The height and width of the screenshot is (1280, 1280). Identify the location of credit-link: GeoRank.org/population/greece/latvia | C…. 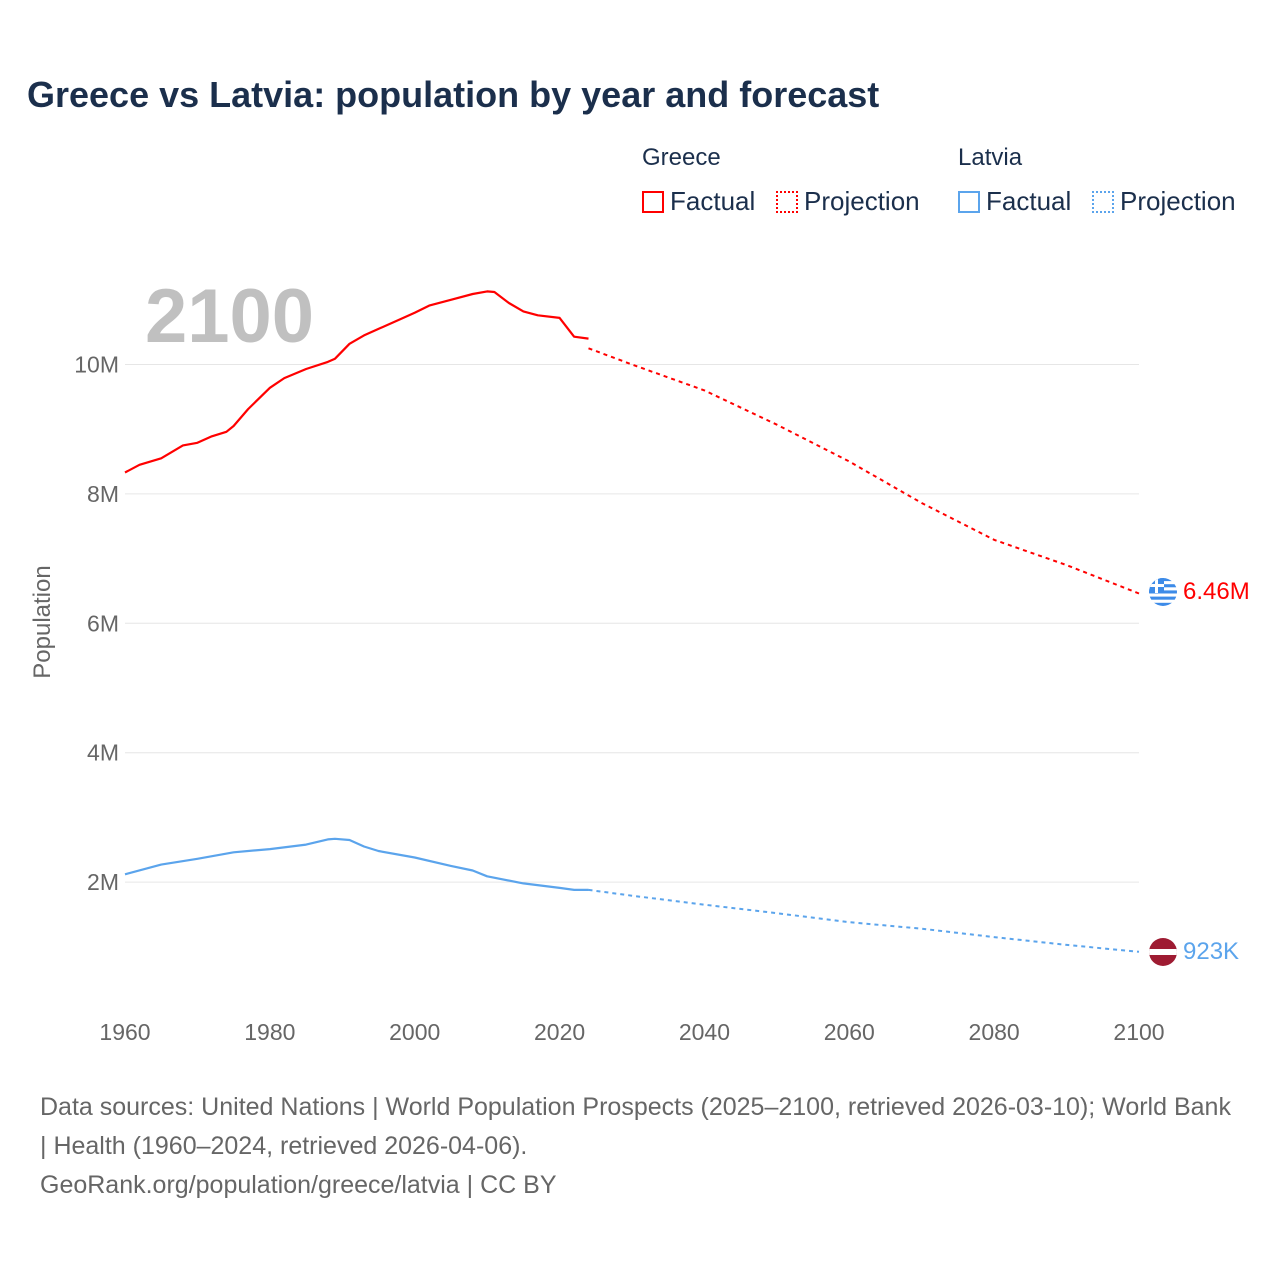
(298, 1185).